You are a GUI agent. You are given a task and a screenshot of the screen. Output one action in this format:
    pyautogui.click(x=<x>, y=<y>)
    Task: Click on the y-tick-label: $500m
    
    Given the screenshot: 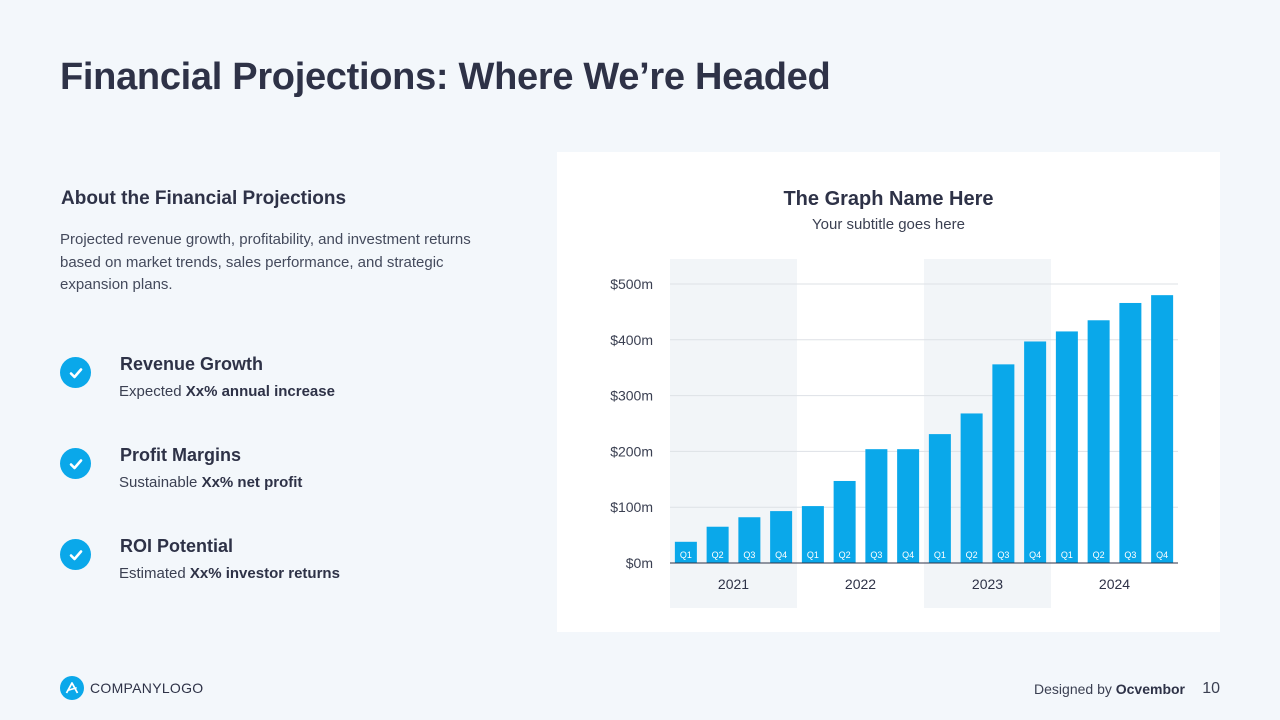 What is the action you would take?
    pyautogui.click(x=631, y=284)
    